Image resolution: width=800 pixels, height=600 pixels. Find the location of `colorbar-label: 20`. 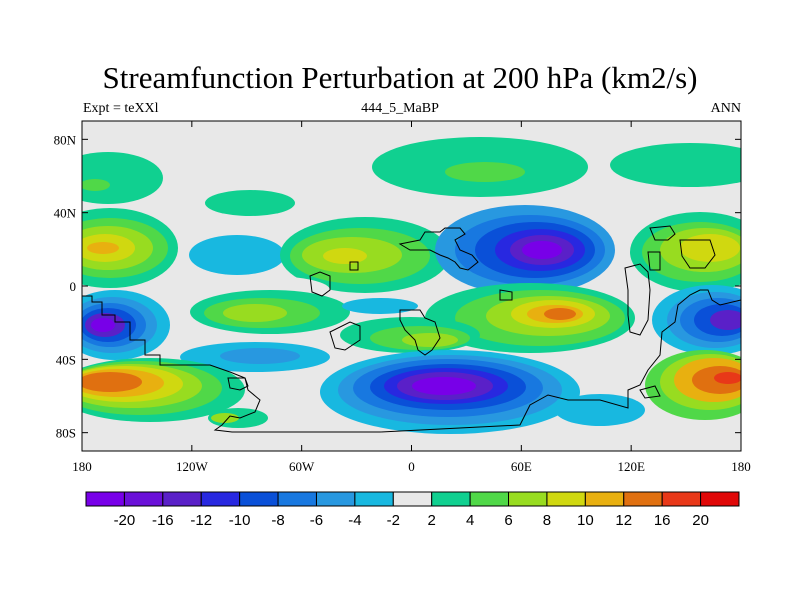

colorbar-label: 20 is located at coordinates (700, 520).